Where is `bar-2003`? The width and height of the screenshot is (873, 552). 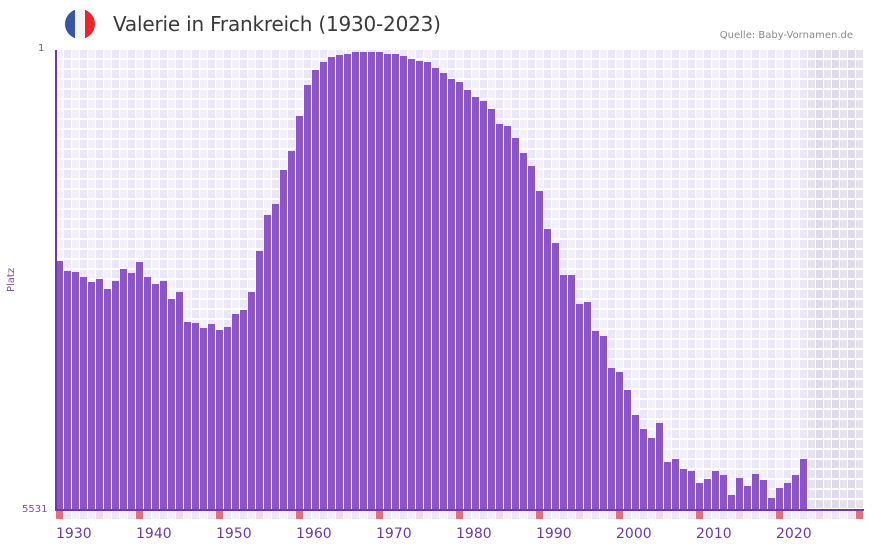 bar-2003 is located at coordinates (643, 469).